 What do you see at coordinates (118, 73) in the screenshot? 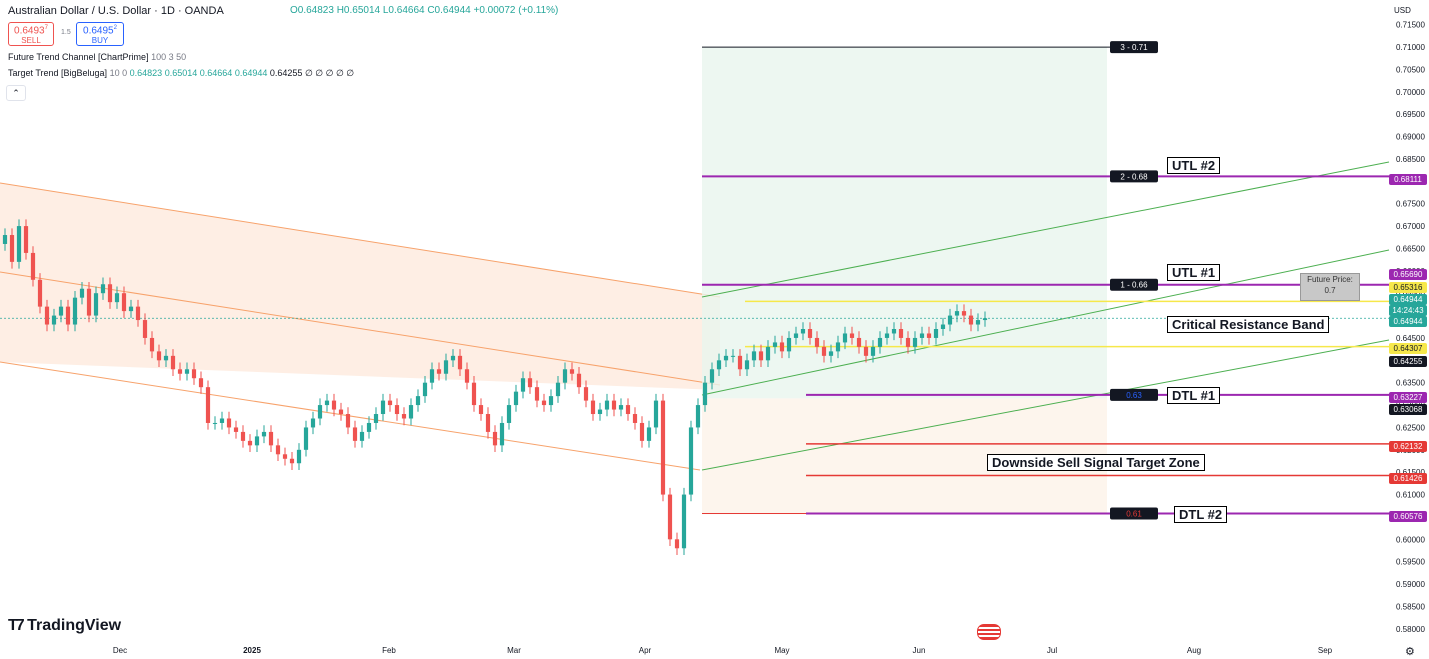
I see `indicator-2-params: 10 0` at bounding box center [118, 73].